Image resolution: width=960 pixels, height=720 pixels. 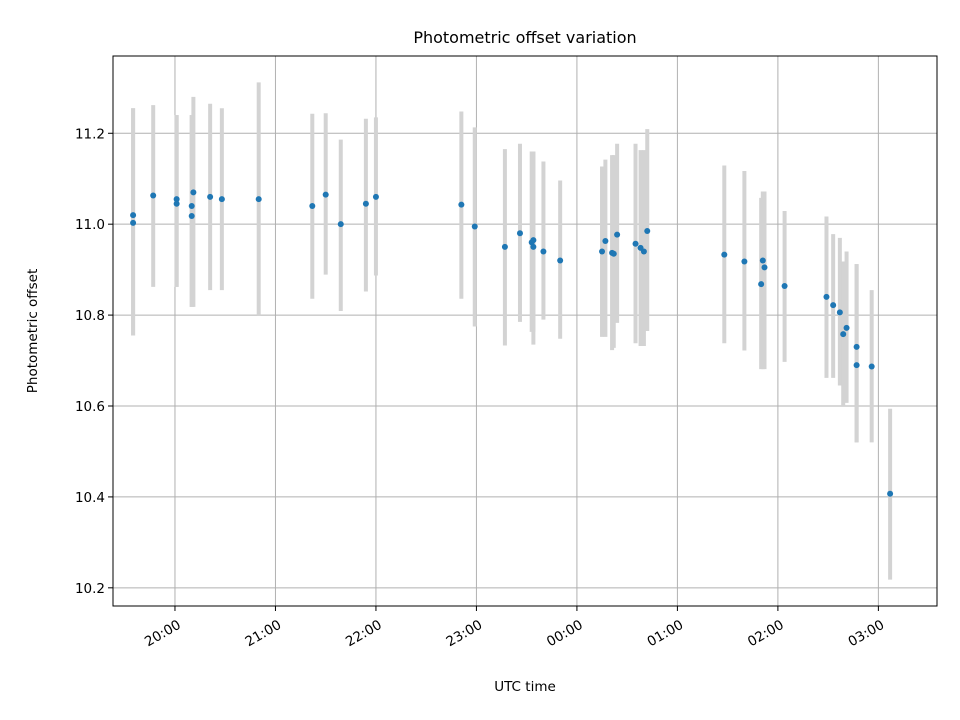 What do you see at coordinates (465, 633) in the screenshot?
I see `x-tick-label: 23:00` at bounding box center [465, 633].